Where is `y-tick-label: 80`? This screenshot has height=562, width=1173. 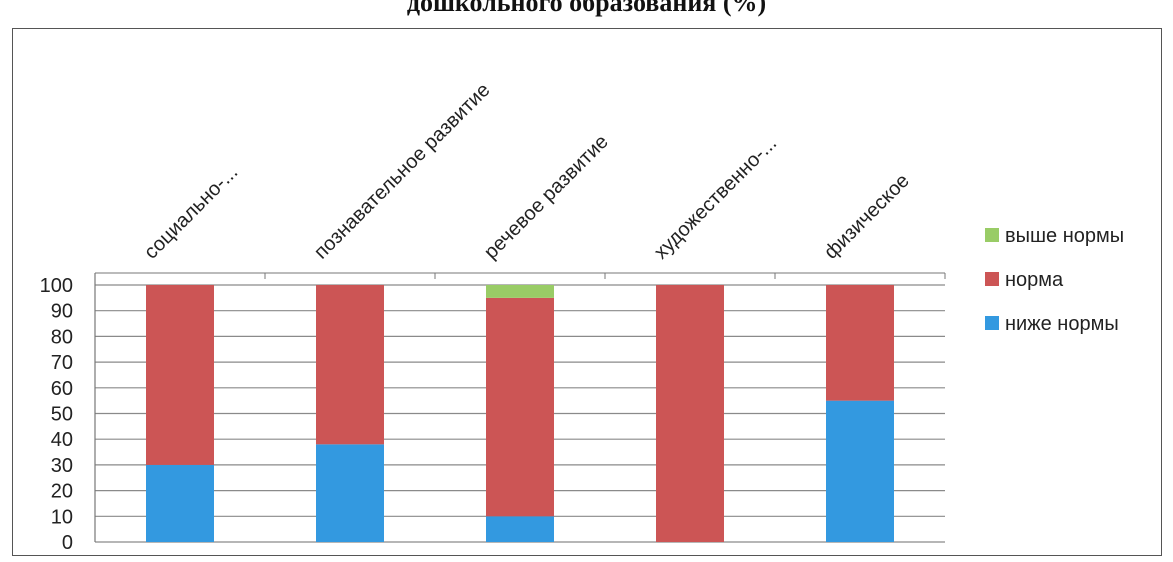 y-tick-label: 80 is located at coordinates (62, 337).